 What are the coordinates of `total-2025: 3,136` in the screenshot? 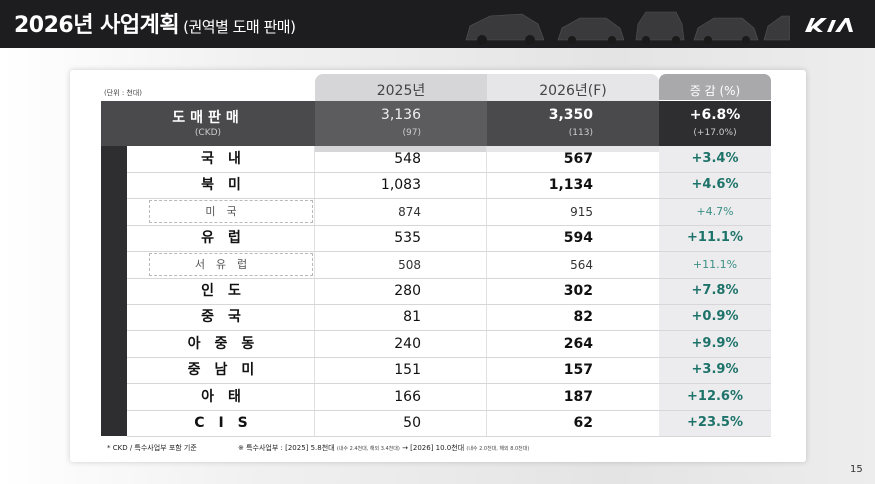 It's located at (400, 115).